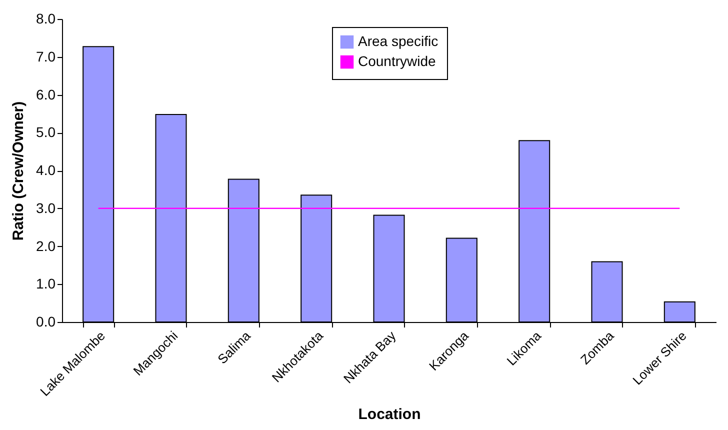 The image size is (728, 430). What do you see at coordinates (389, 414) in the screenshot?
I see `x-axis-title: Location` at bounding box center [389, 414].